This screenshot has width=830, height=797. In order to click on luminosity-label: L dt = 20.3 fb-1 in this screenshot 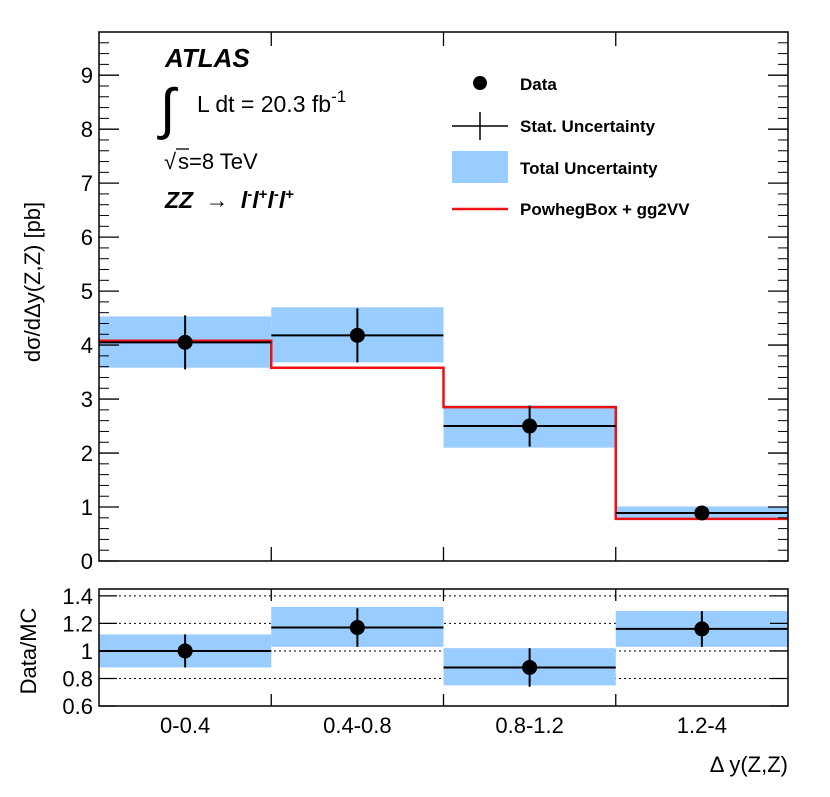, I will do `click(271, 102)`.